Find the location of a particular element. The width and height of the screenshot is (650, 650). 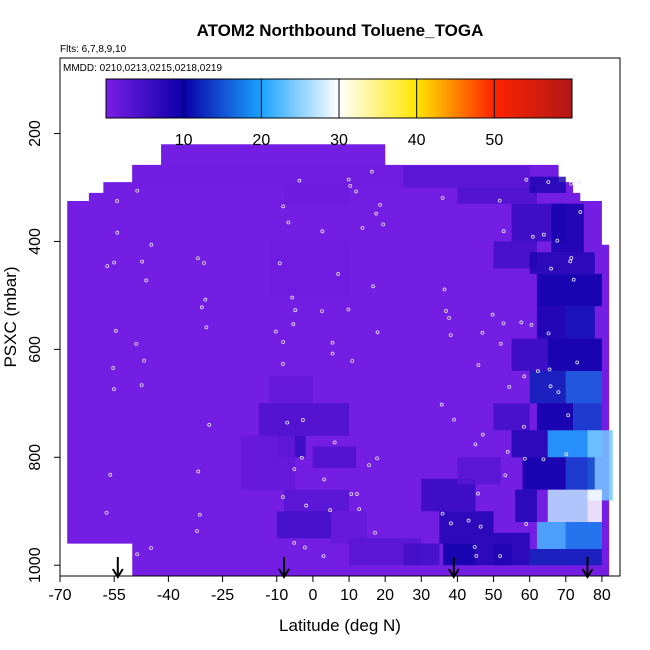

y-axis: 200 400 600 800 1000 is located at coordinates (43, 351).